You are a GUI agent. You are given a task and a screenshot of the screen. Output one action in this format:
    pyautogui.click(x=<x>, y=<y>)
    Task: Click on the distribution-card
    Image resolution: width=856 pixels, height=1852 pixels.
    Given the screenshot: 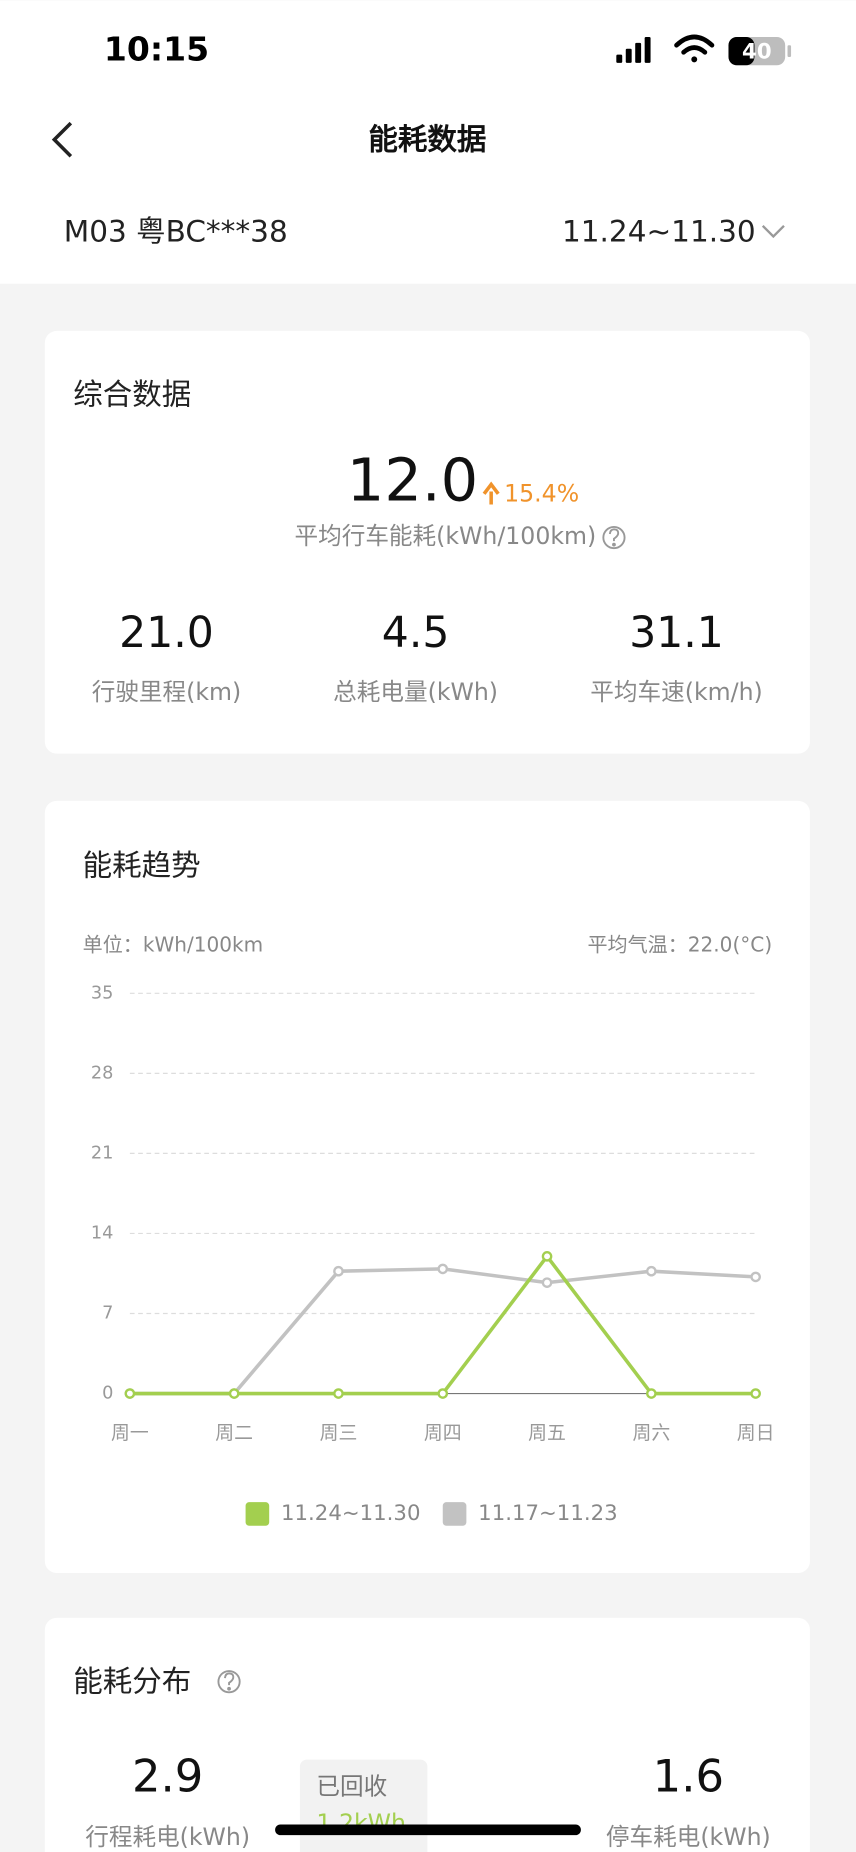 What is the action you would take?
    pyautogui.click(x=427, y=1734)
    